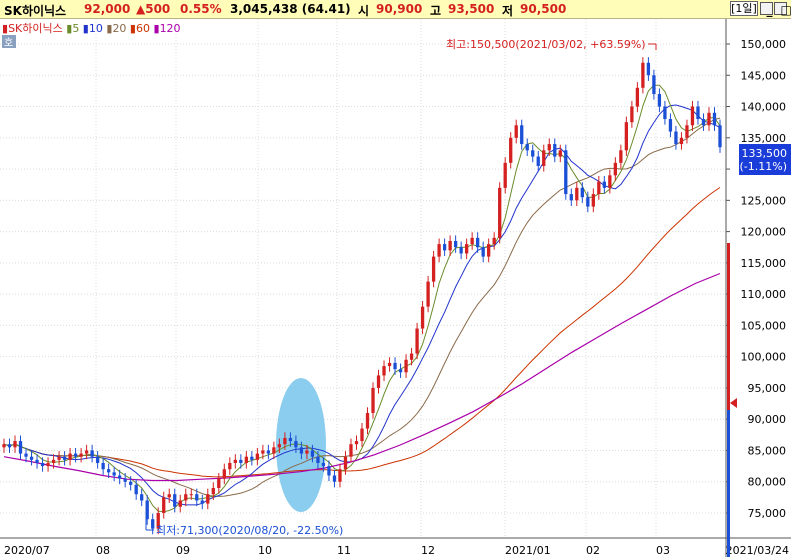 This screenshot has width=791, height=557. Describe the element at coordinates (364, 11) in the screenshot. I see `open-label: 시` at that location.